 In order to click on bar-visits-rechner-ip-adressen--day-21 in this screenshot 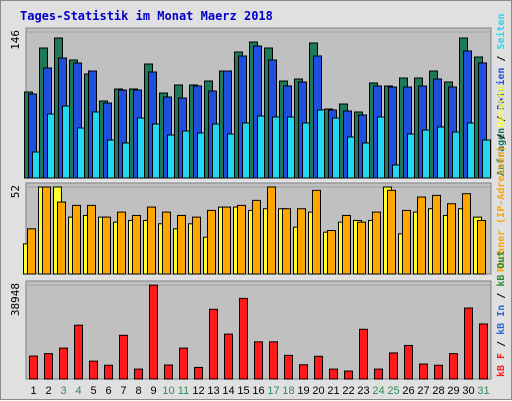, I will do `click(331, 252)`.